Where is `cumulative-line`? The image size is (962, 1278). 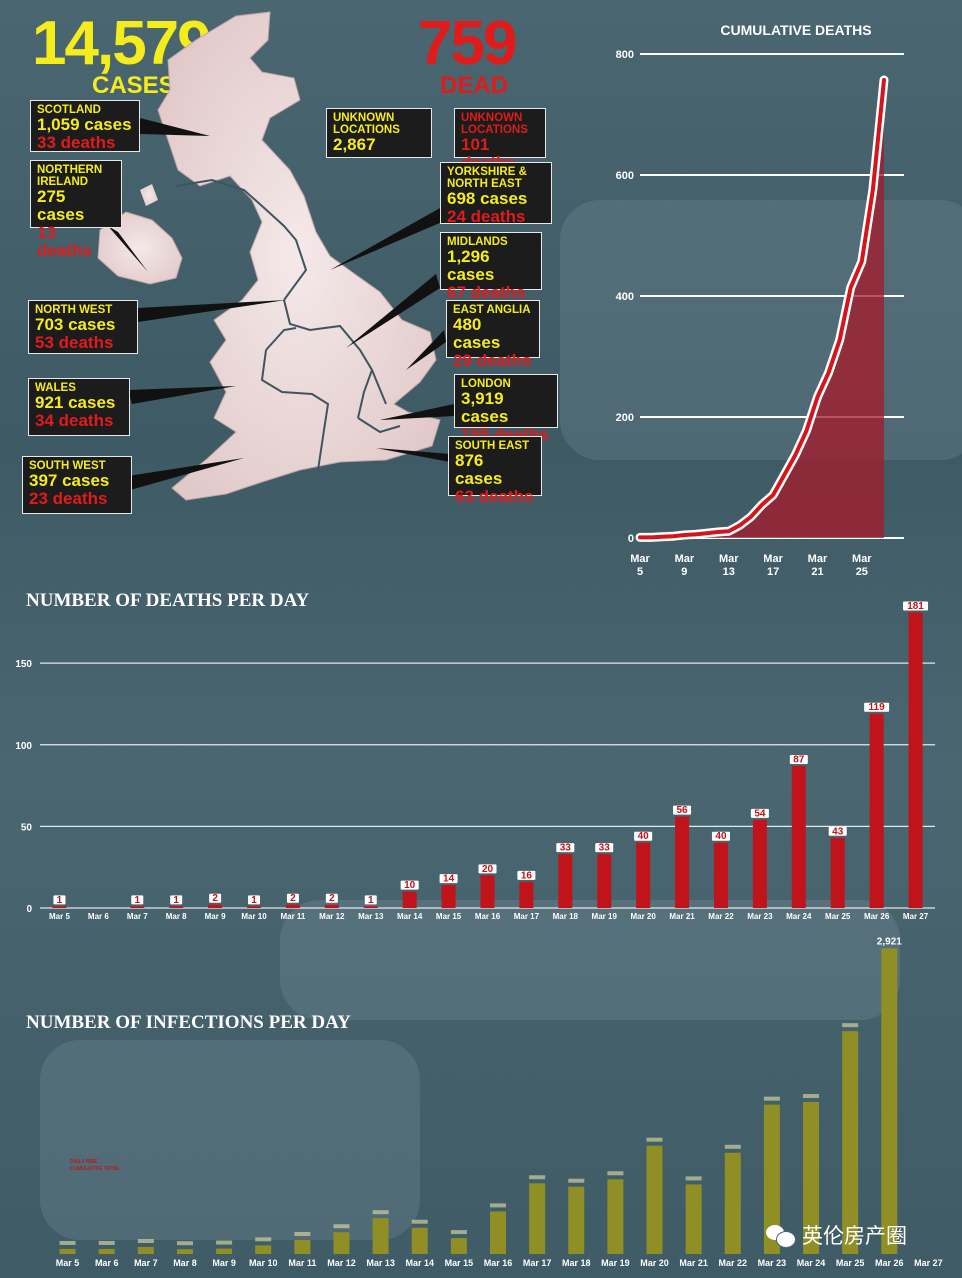 cumulative-line is located at coordinates (762, 309).